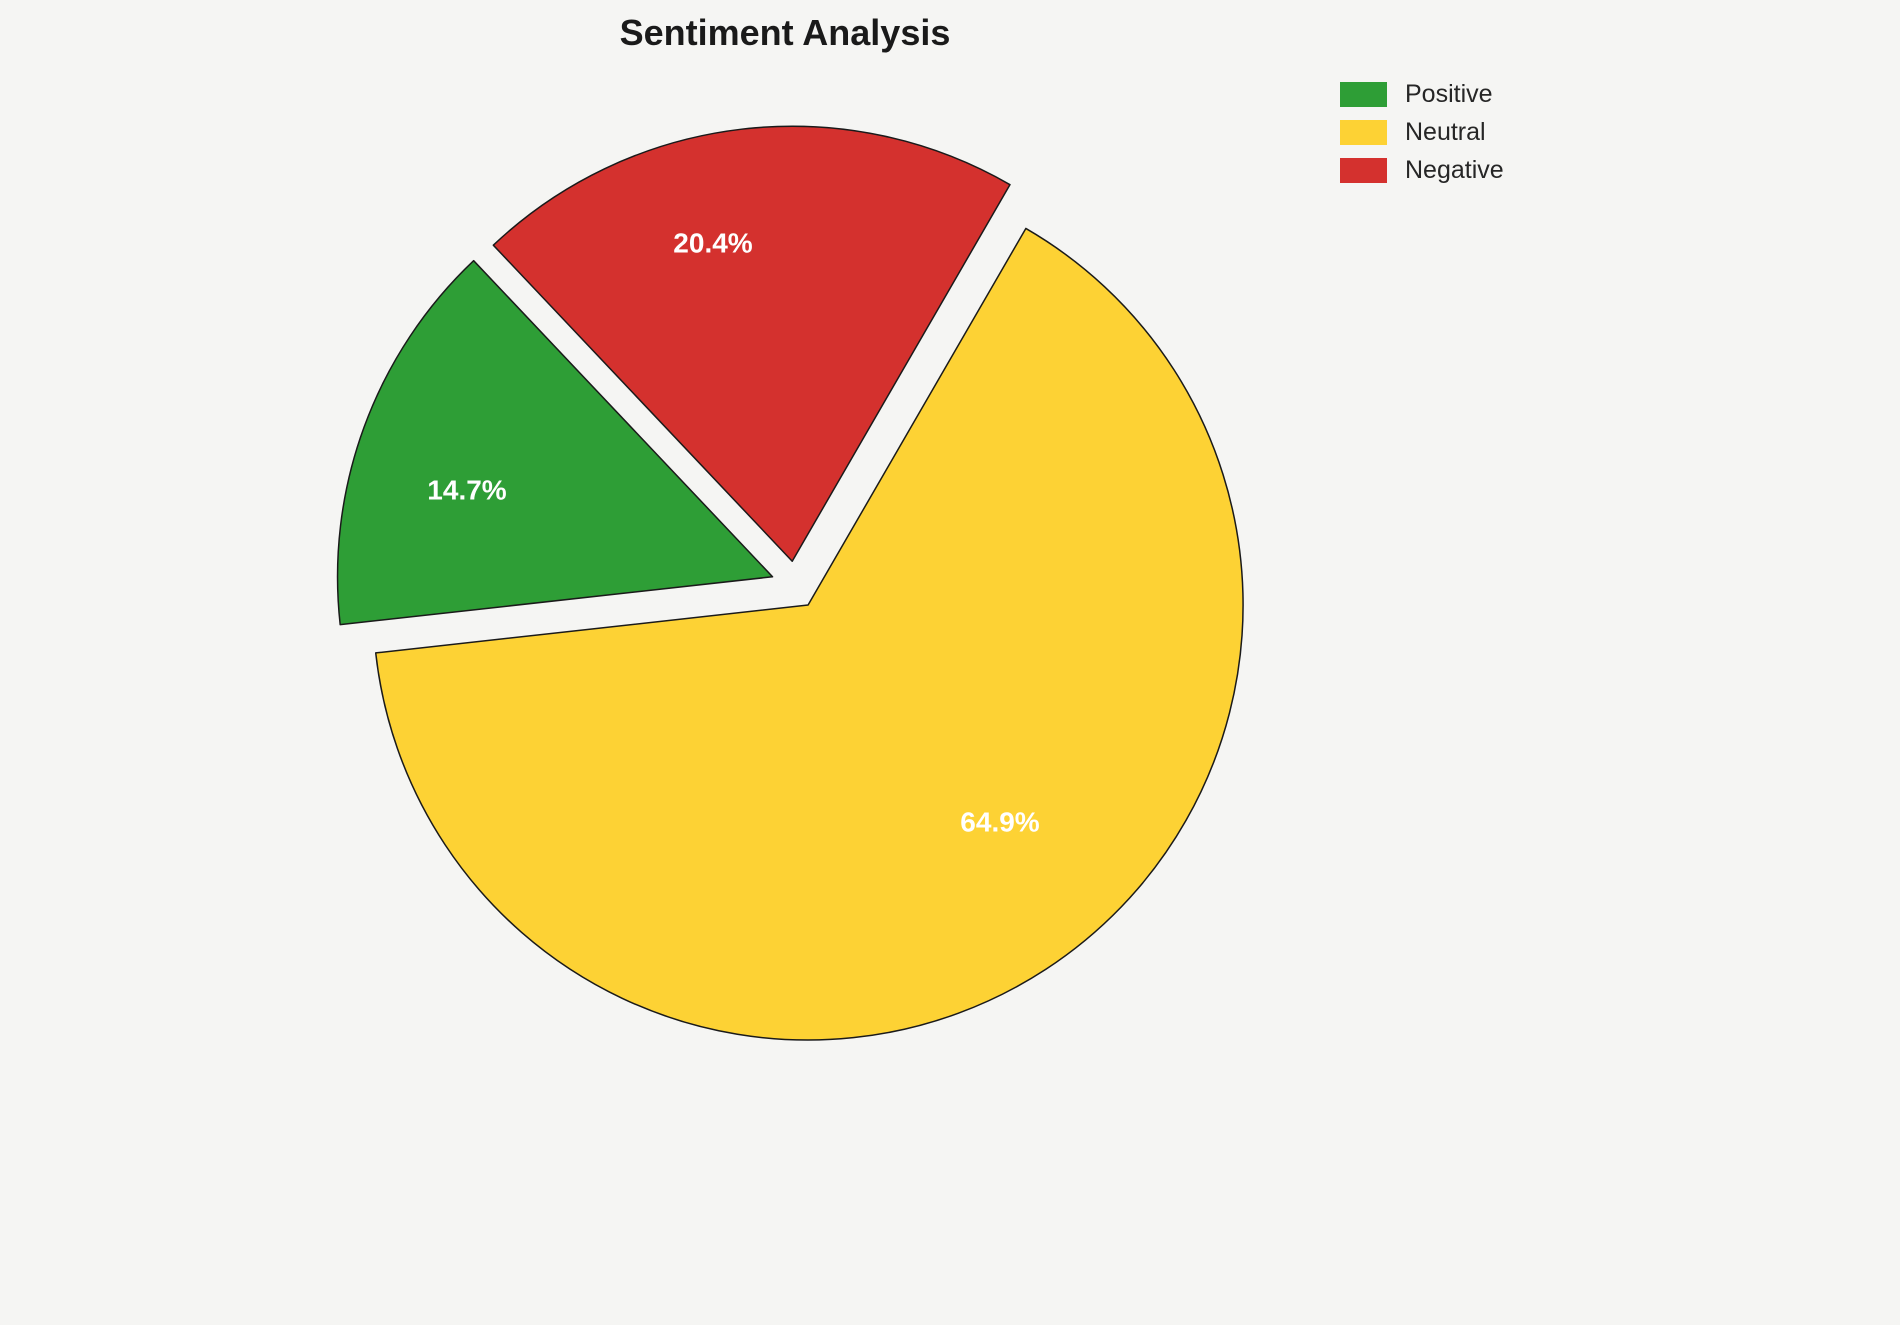 The width and height of the screenshot is (1900, 1325). I want to click on chart-title: Sentiment Analysis, so click(785, 32).